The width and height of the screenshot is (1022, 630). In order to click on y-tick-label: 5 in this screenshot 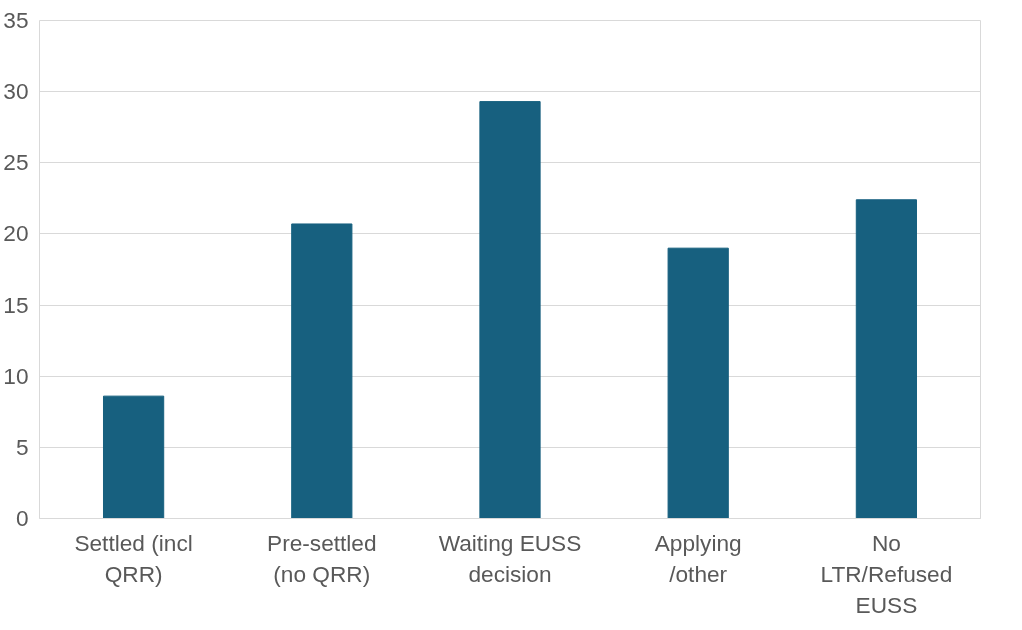, I will do `click(22, 446)`.